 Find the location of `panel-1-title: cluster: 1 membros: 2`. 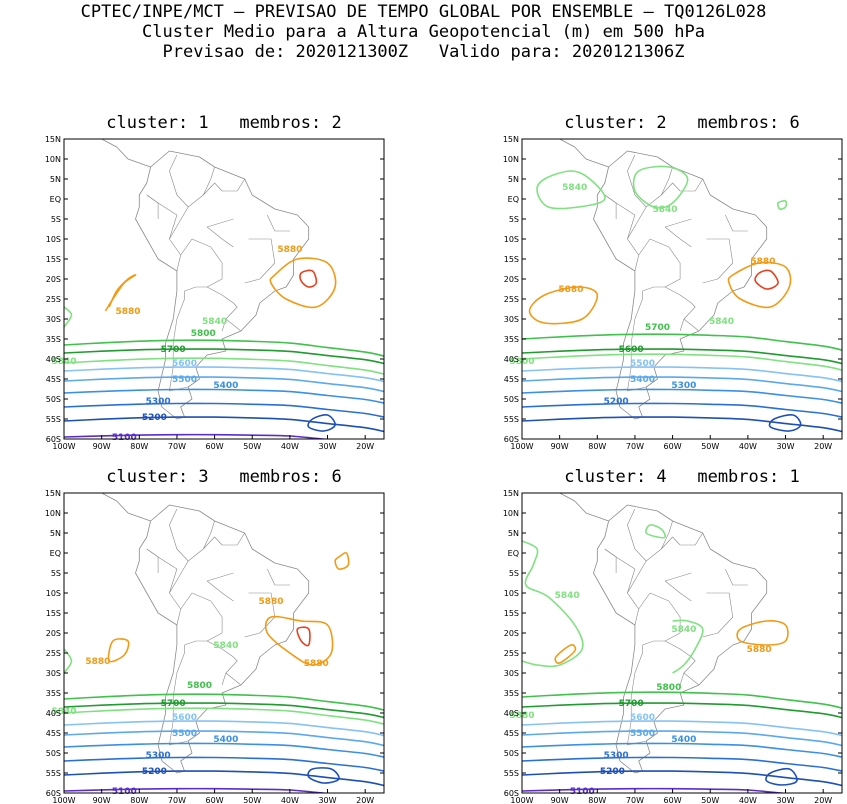

panel-1-title: cluster: 1 membros: 2 is located at coordinates (224, 123).